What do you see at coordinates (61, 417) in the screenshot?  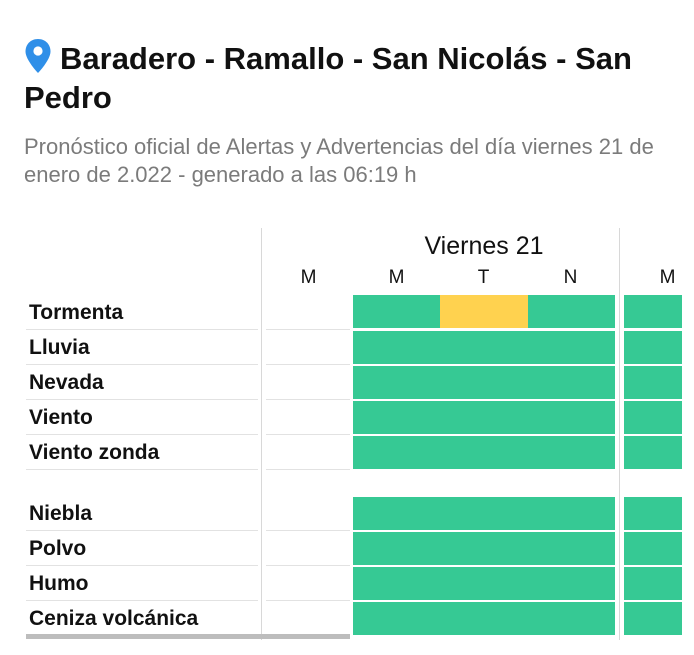 I see `row-label-viento: Viento` at bounding box center [61, 417].